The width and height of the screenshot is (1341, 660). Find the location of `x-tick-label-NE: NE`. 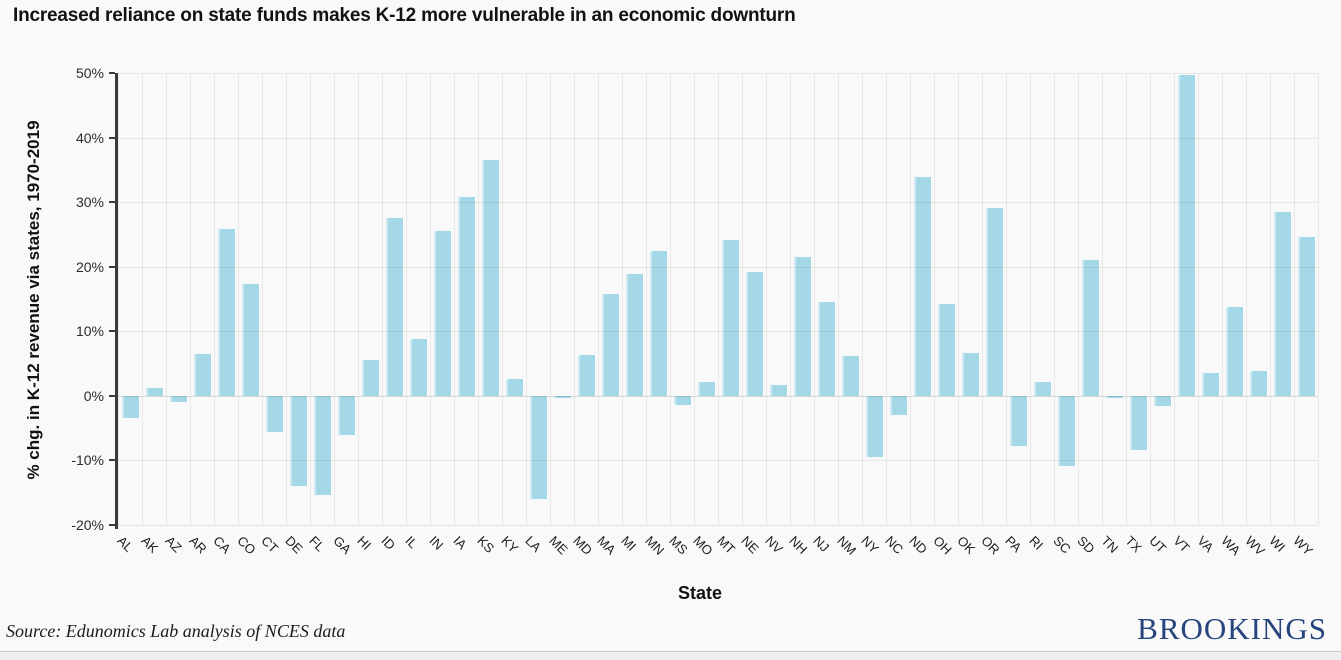

x-tick-label-NE: NE is located at coordinates (750, 545).